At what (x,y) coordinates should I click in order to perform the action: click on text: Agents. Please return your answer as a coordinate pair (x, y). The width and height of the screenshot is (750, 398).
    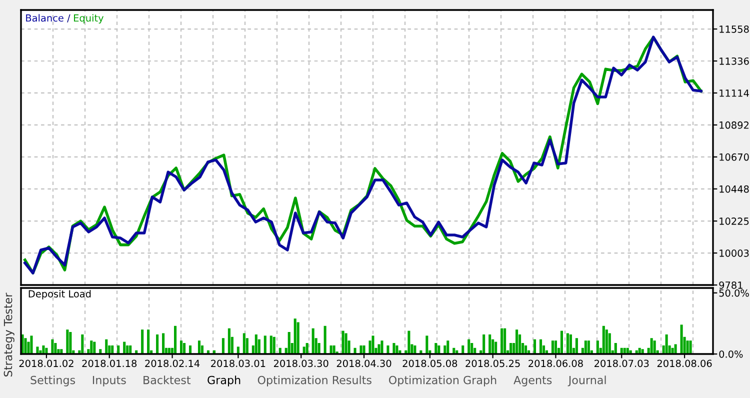
    Looking at the image, I should click on (533, 381).